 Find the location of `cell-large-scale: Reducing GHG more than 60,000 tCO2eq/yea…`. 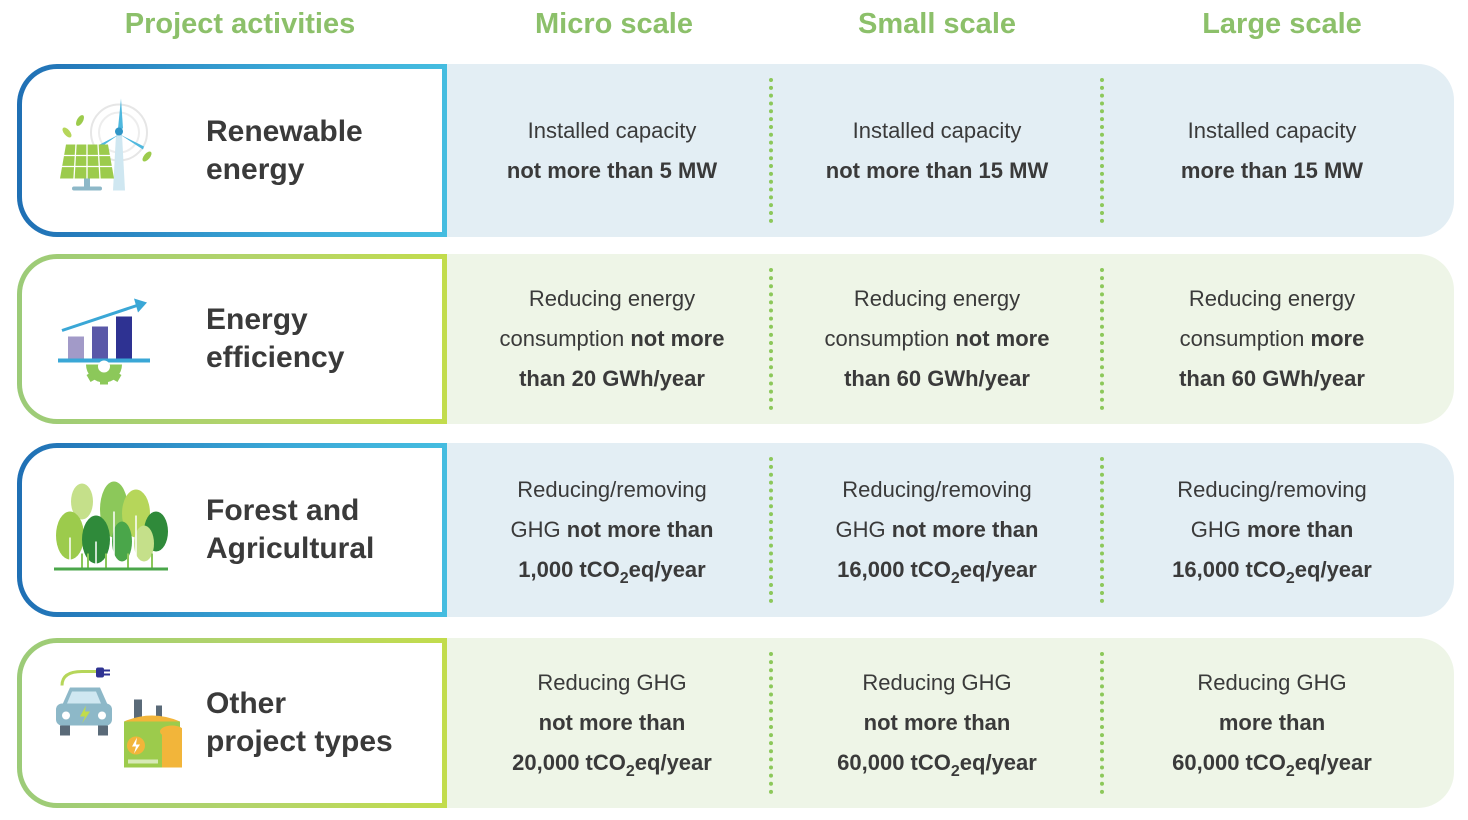

cell-large-scale: Reducing GHG more than 60,000 tCO2eq/yea… is located at coordinates (1272, 725).